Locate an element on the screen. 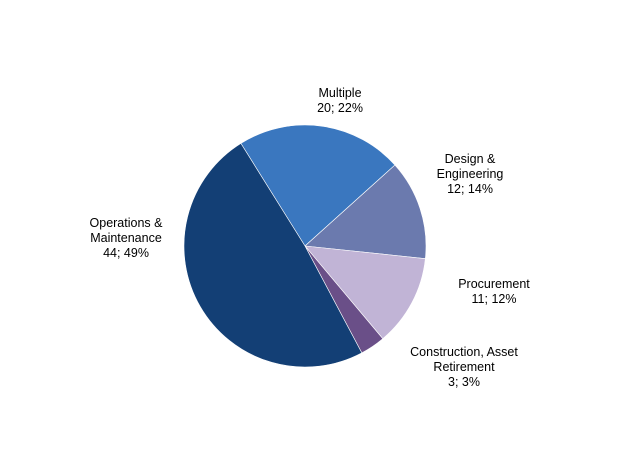 The image size is (630, 473). label-procurement-name: Procurement is located at coordinates (494, 284).